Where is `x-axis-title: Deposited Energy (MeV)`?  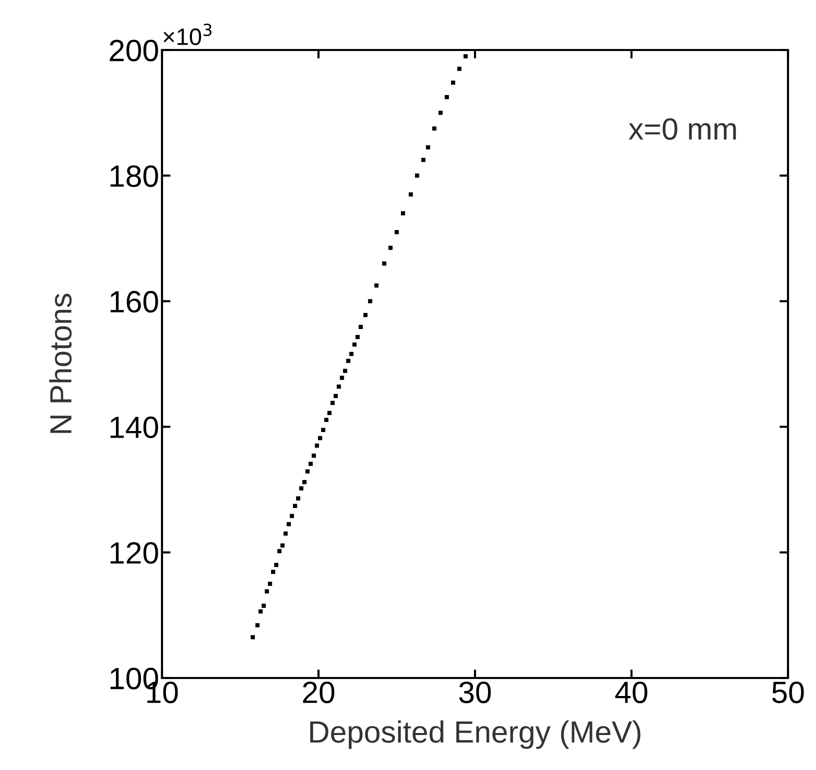 x-axis-title: Deposited Energy (MeV) is located at coordinates (475, 734).